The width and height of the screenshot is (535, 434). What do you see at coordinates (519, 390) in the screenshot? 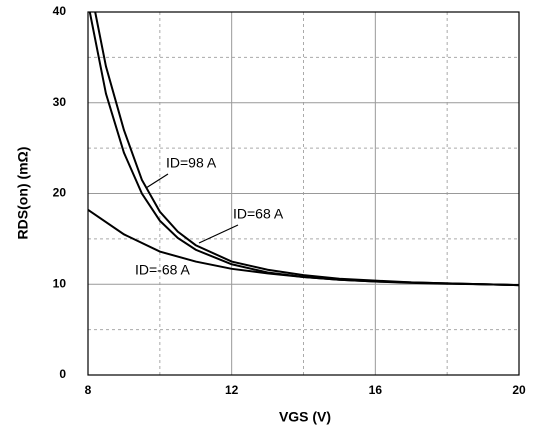
I see `x-tick-label: 20` at bounding box center [519, 390].